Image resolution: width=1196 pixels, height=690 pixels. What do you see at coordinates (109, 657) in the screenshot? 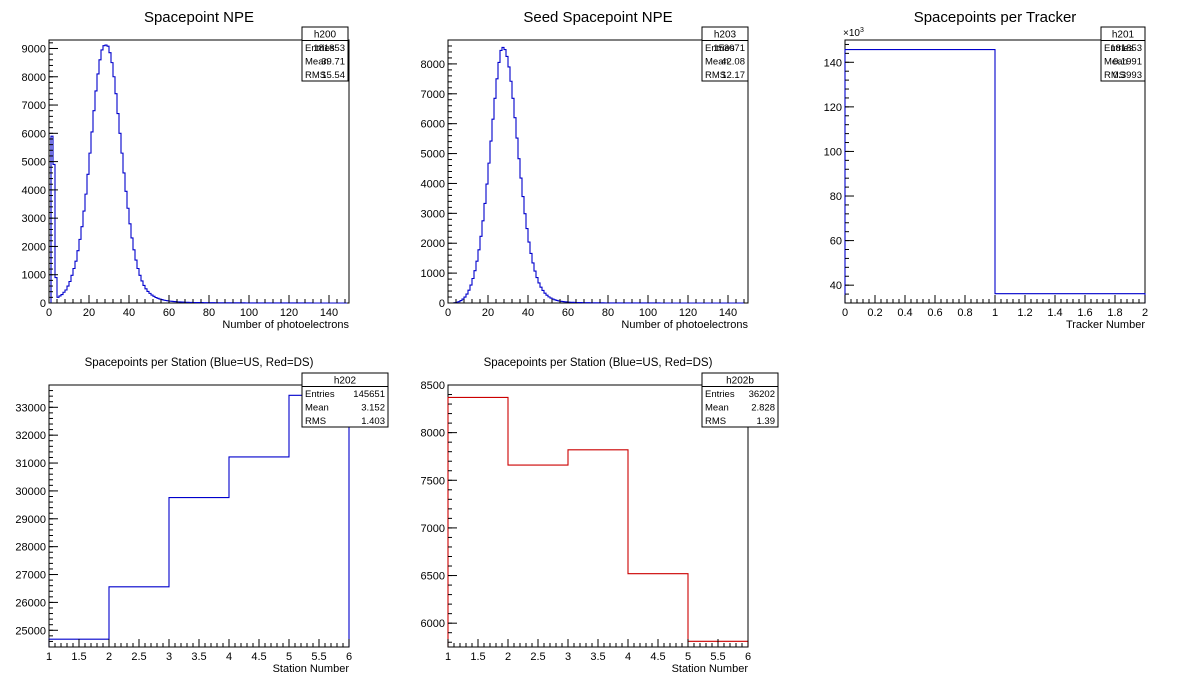
I see `x-tick-label: 2` at bounding box center [109, 657].